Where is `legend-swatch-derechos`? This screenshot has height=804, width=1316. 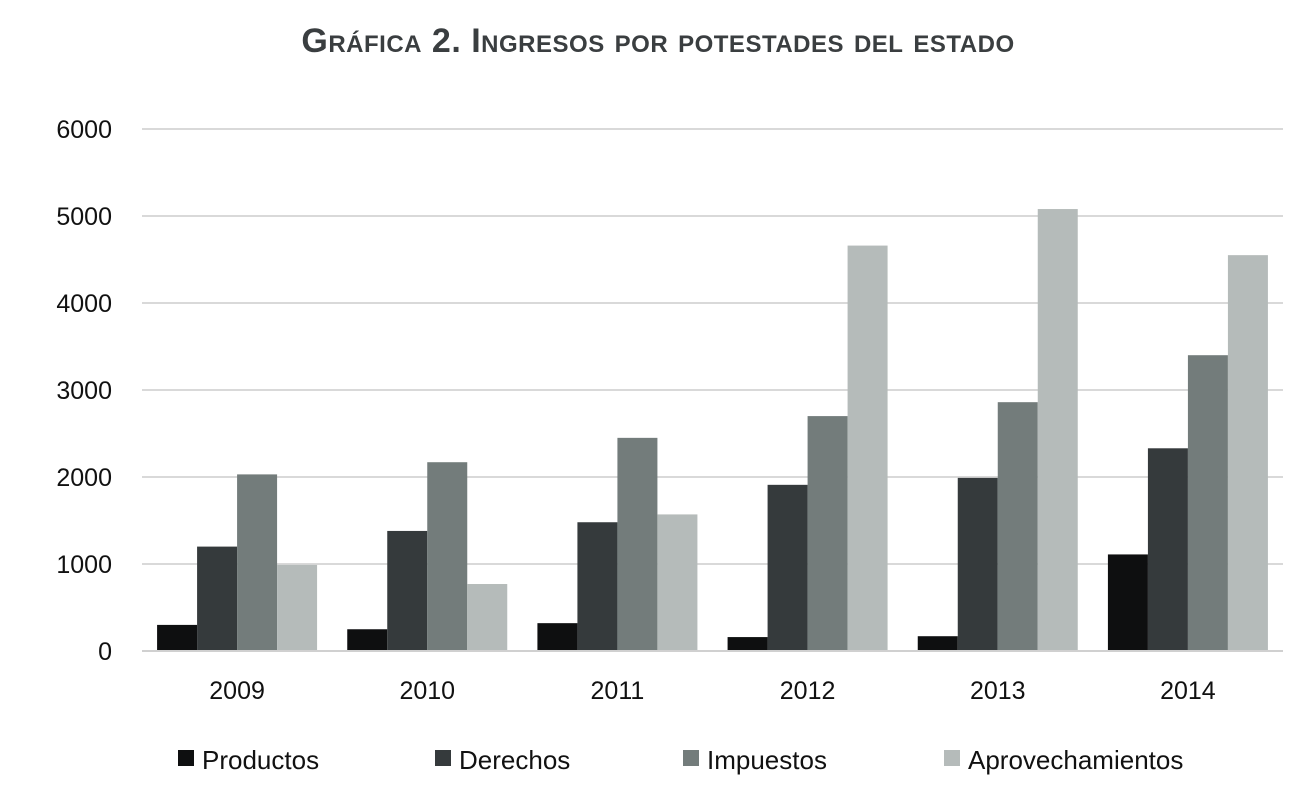 legend-swatch-derechos is located at coordinates (443, 758).